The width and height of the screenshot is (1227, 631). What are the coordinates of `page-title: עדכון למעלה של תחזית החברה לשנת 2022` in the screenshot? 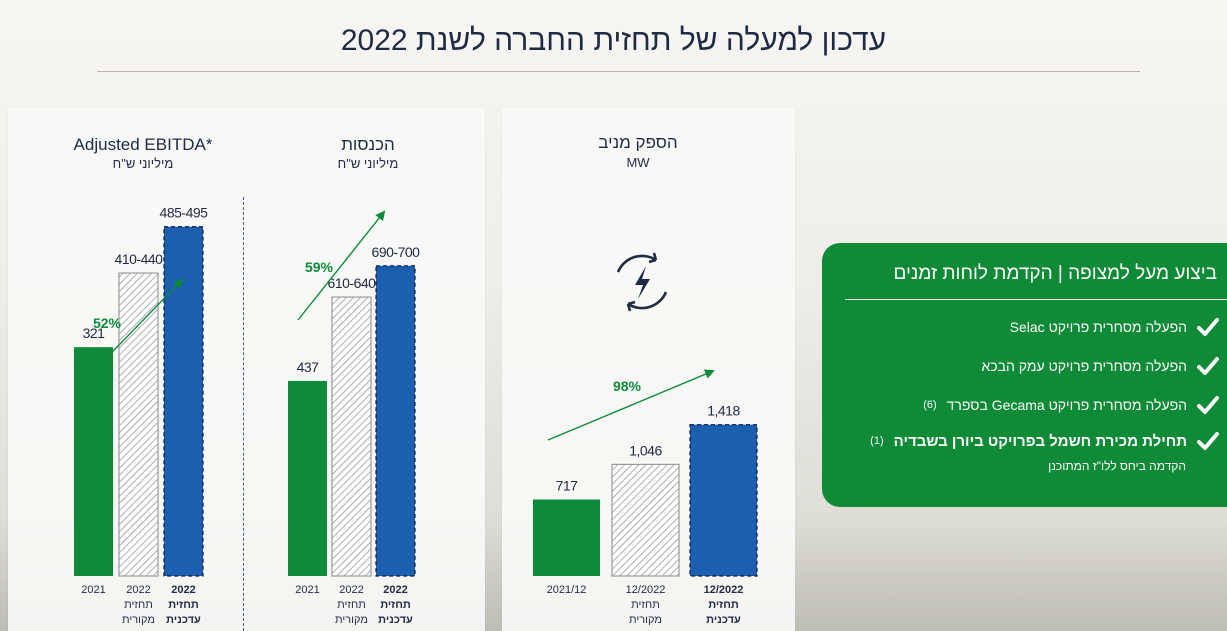 It's located at (613, 40).